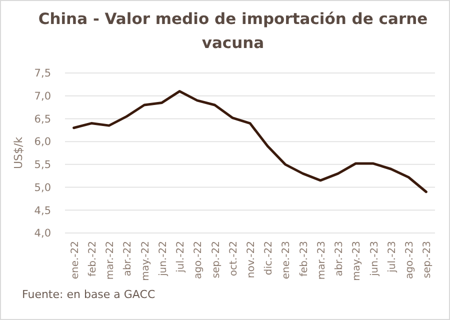 This screenshot has width=450, height=320. What do you see at coordinates (428, 259) in the screenshot?
I see `x-tick-label: sep.-23` at bounding box center [428, 259].